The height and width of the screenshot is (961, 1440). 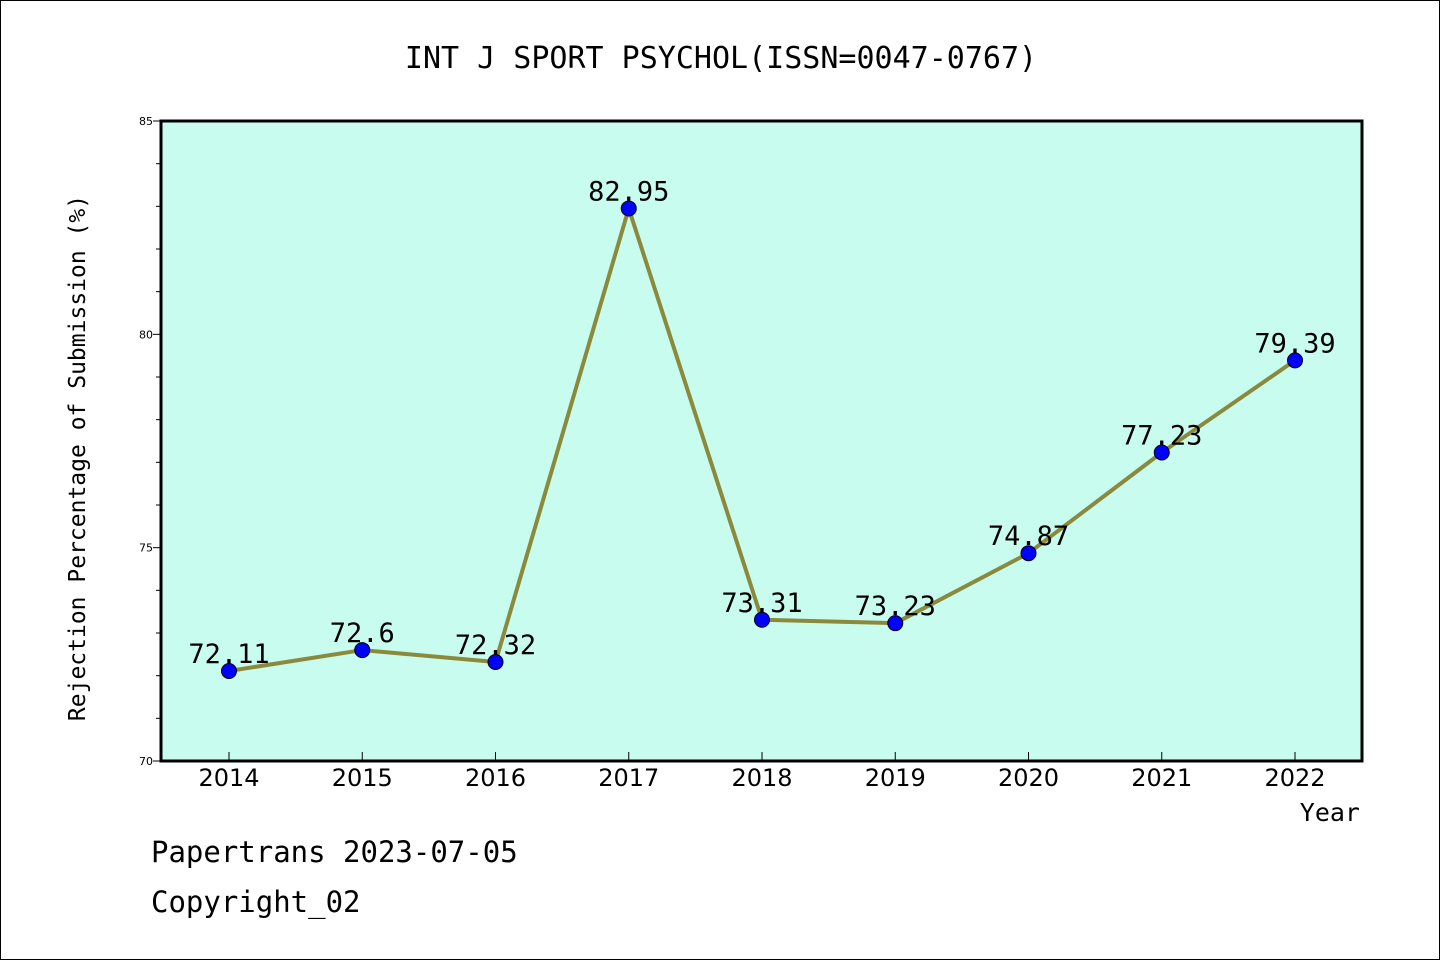 What do you see at coordinates (721, 58) in the screenshot?
I see `chart-title: INT J SPORT PSYCHOL(ISSN=0047-0767)` at bounding box center [721, 58].